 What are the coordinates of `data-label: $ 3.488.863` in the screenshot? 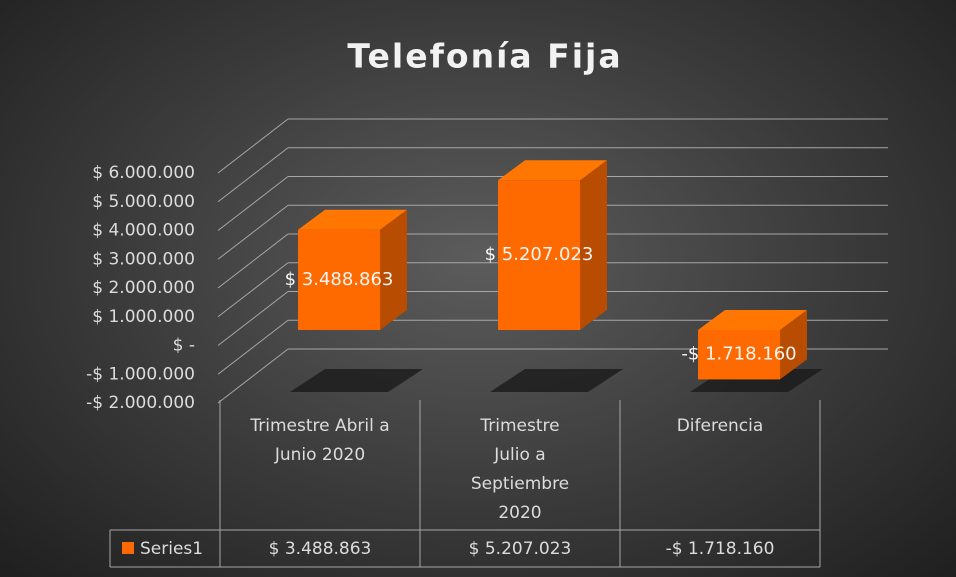 It's located at (339, 279).